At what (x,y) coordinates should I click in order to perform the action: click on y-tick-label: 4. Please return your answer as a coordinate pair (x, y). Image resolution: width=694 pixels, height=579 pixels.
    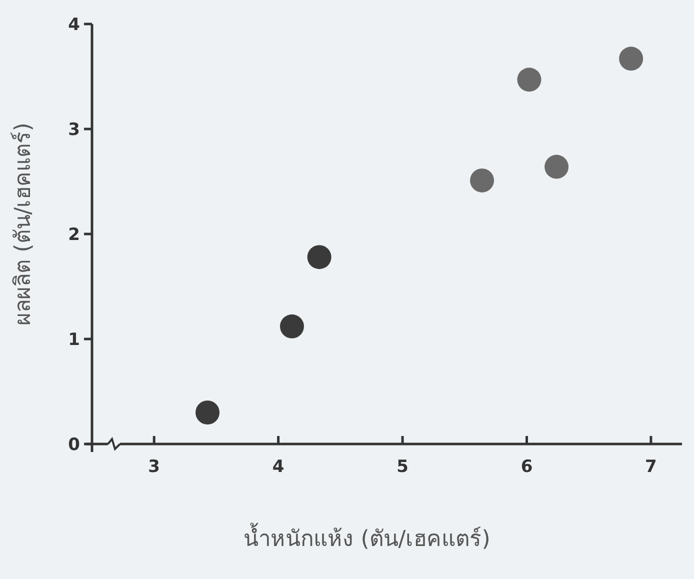
    Looking at the image, I should click on (74, 24).